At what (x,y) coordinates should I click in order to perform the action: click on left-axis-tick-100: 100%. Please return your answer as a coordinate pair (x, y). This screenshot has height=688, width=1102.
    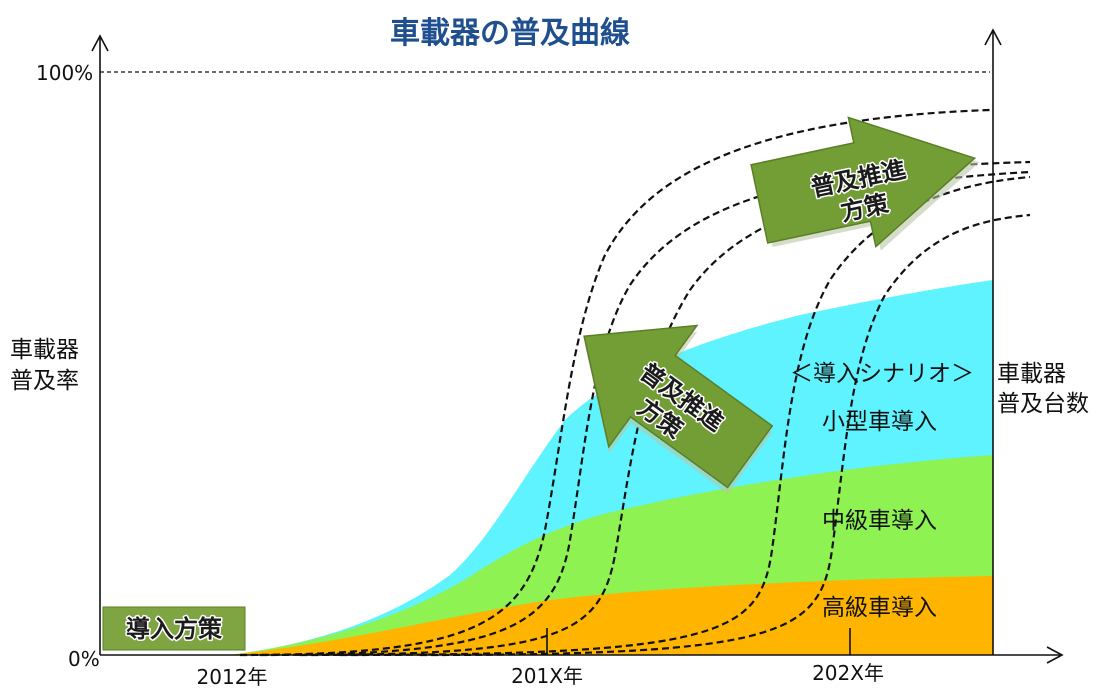
    Looking at the image, I should click on (64, 73).